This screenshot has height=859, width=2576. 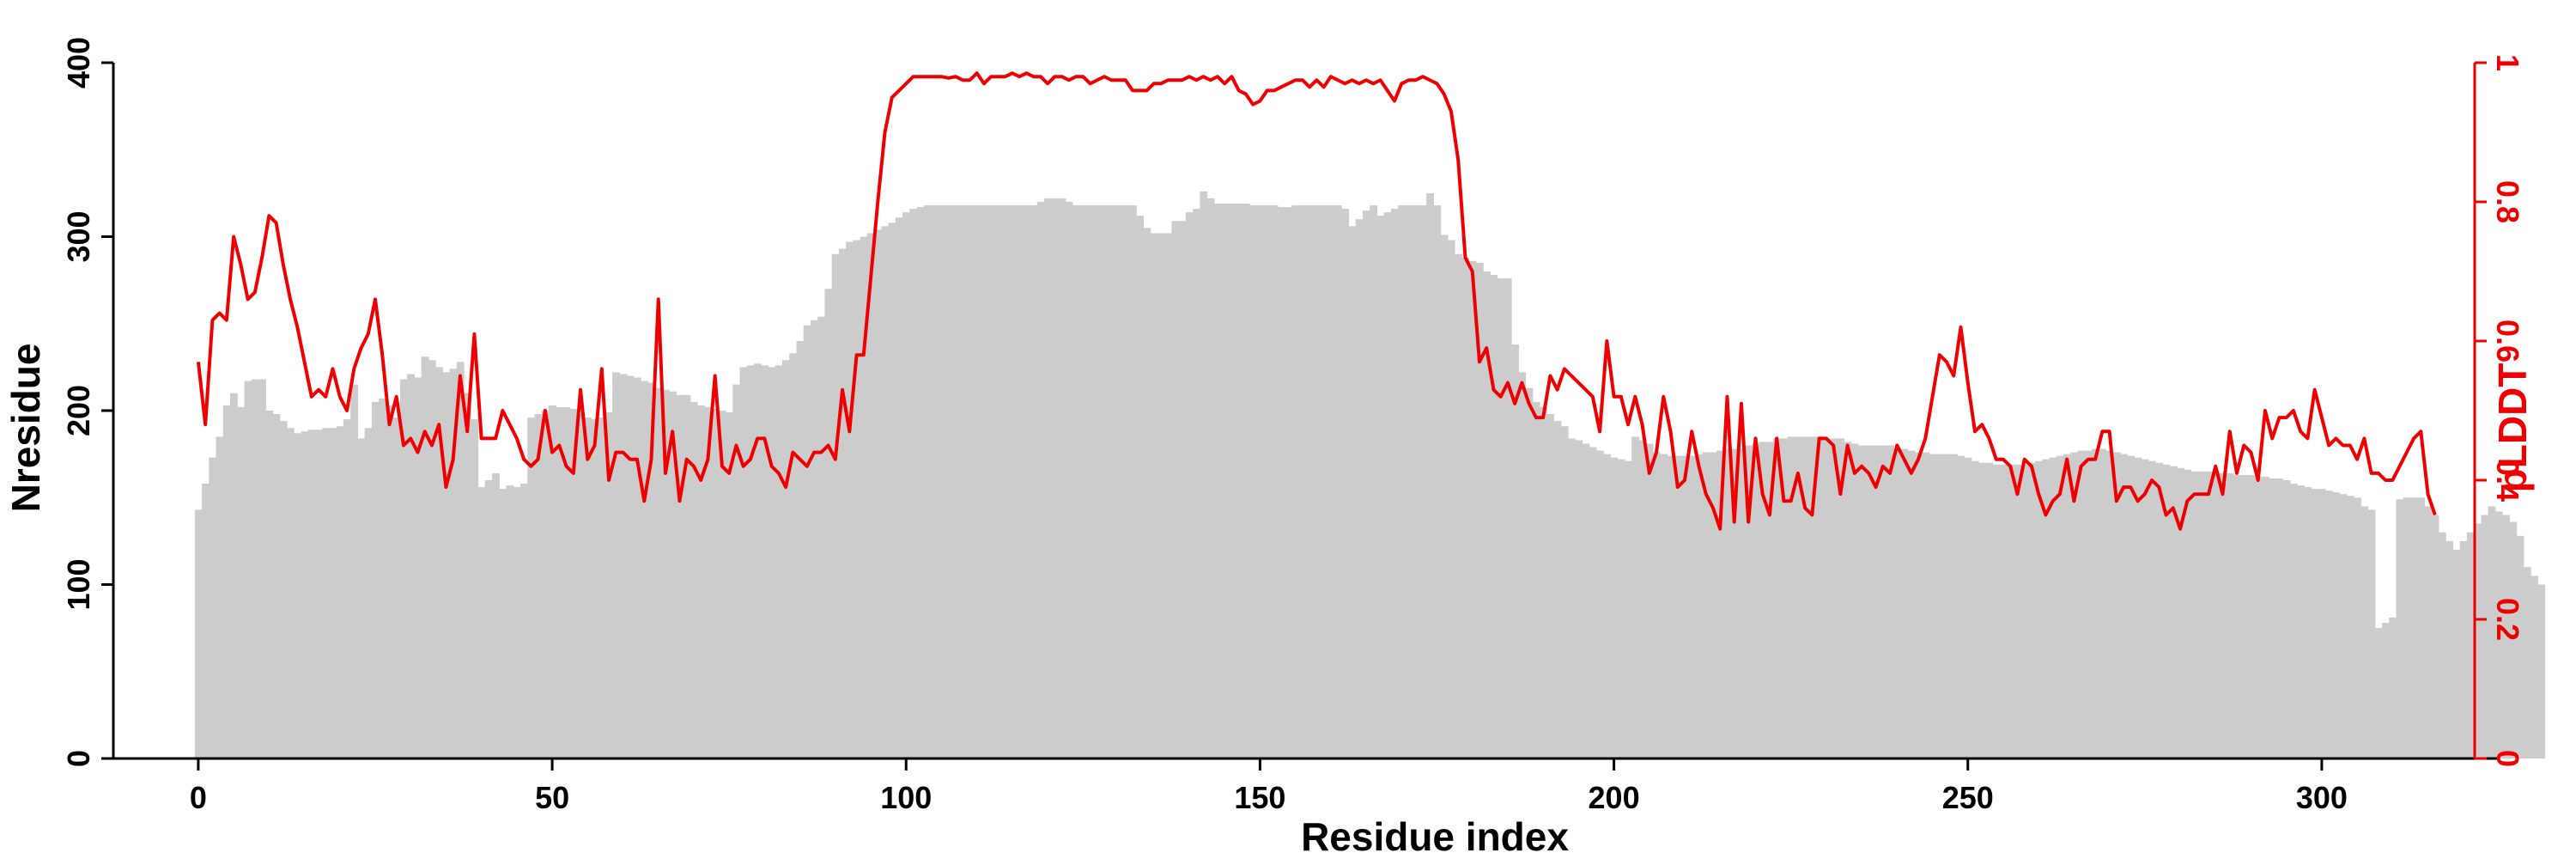 I want to click on y-right-tick-label: 0.2, so click(x=2507, y=620).